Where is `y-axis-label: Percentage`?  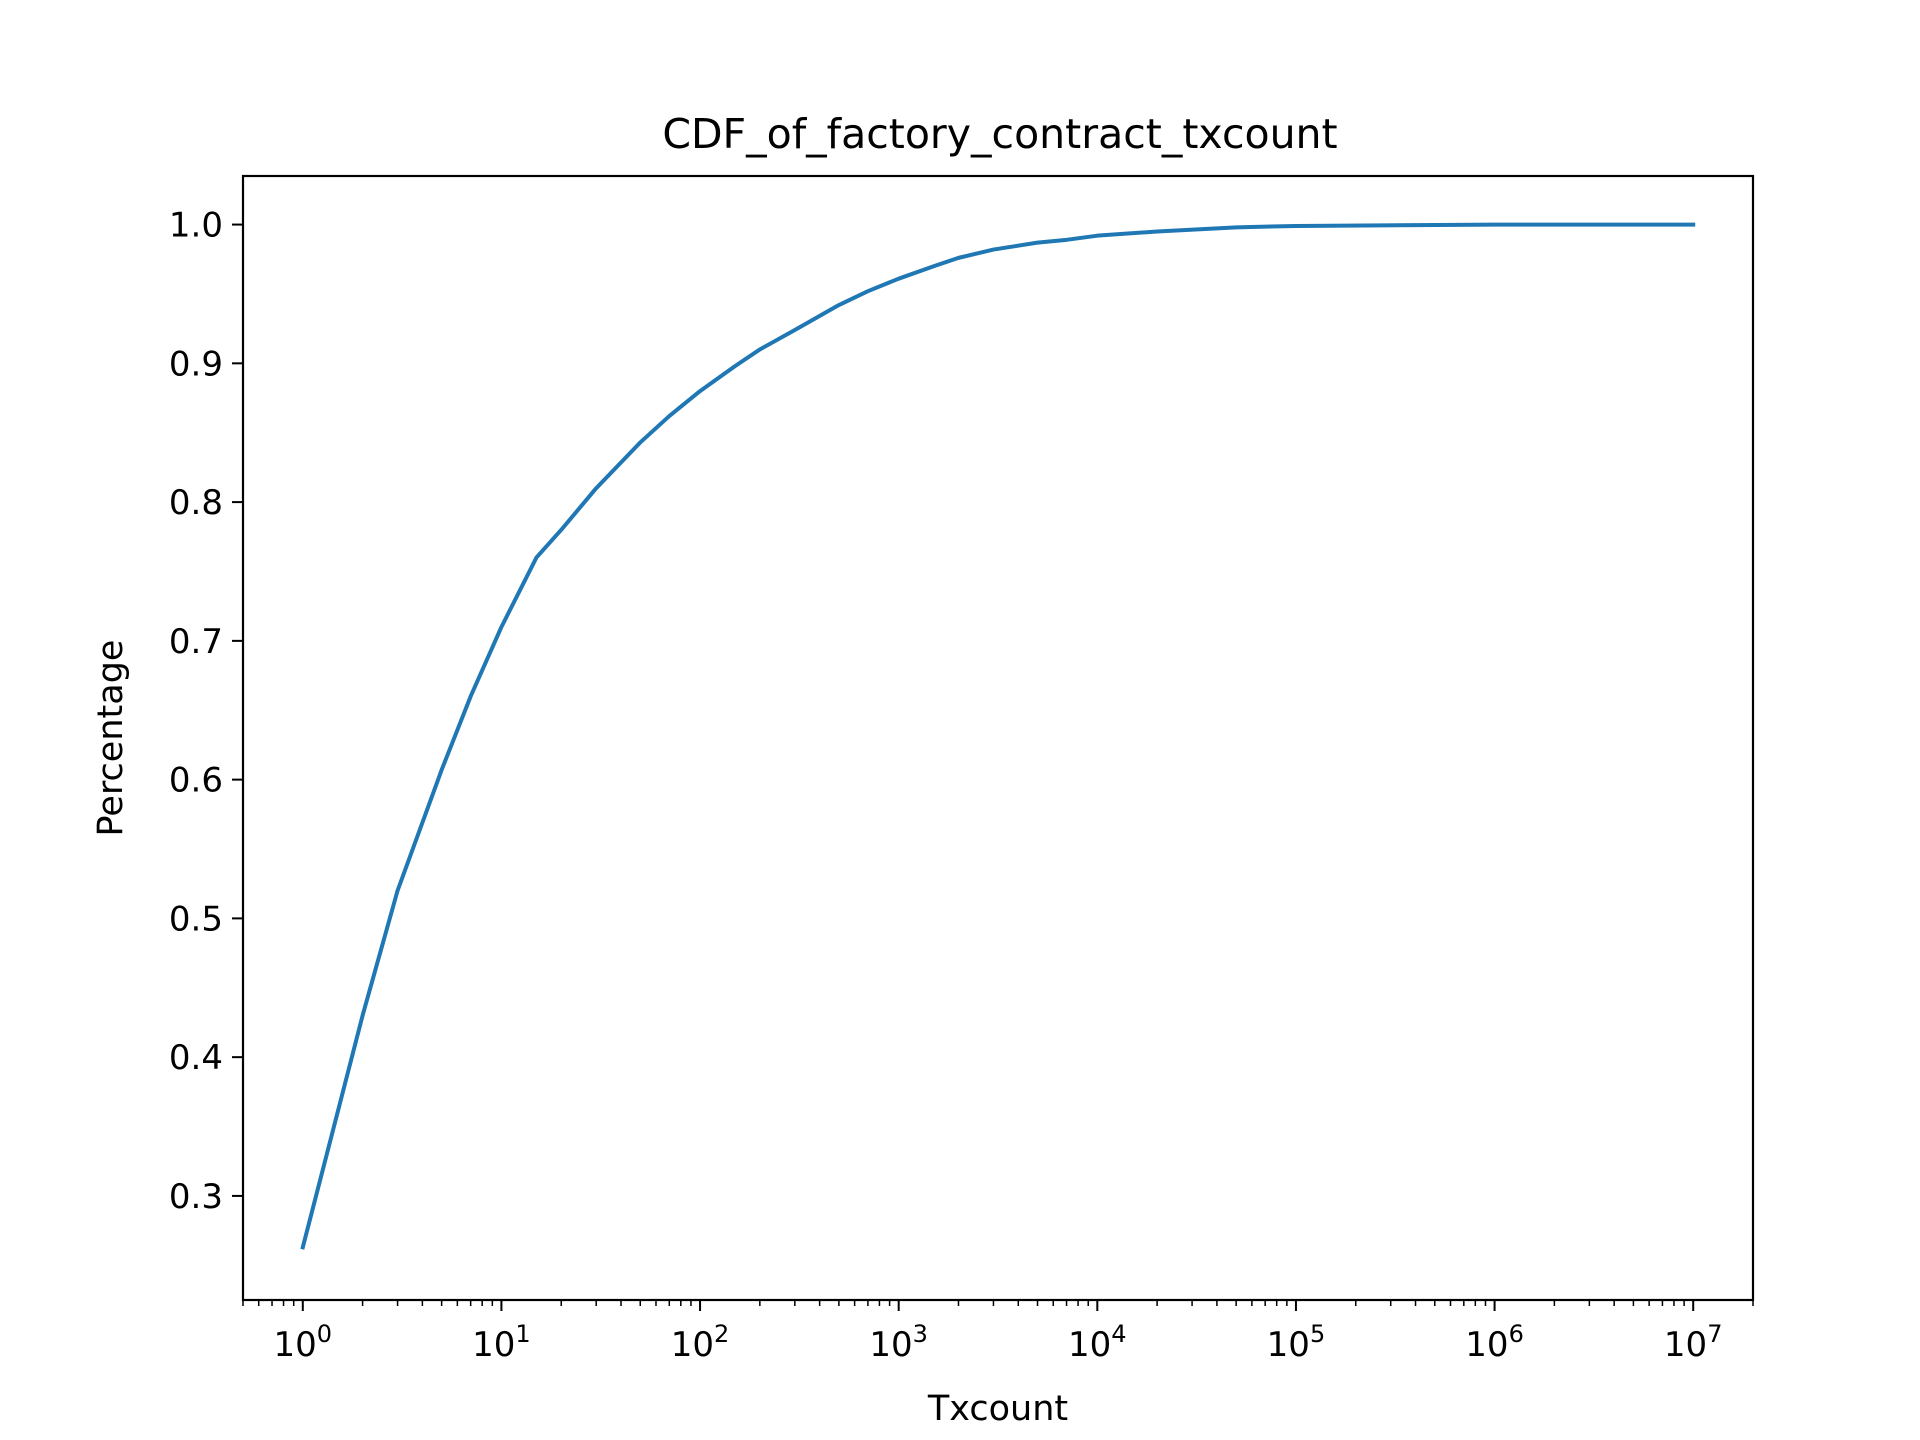 y-axis-label: Percentage is located at coordinates (111, 738).